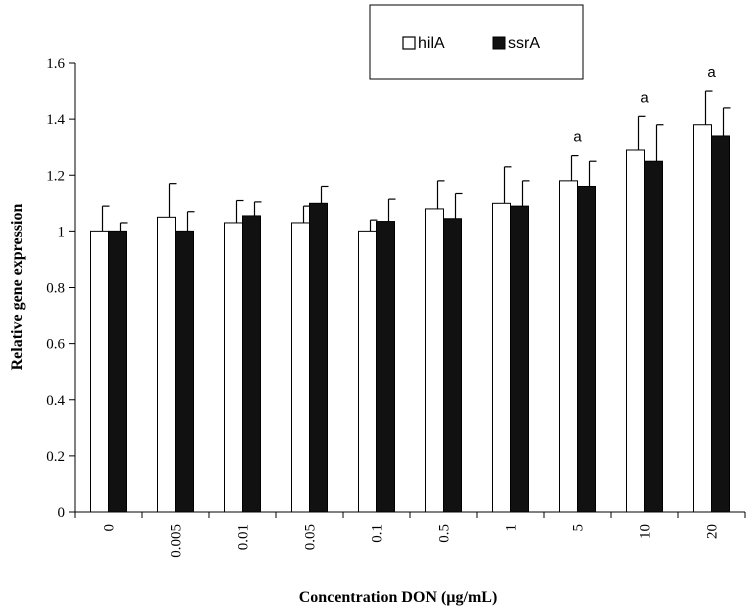 This screenshot has width=754, height=610. I want to click on x-tick-label: 1, so click(512, 528).